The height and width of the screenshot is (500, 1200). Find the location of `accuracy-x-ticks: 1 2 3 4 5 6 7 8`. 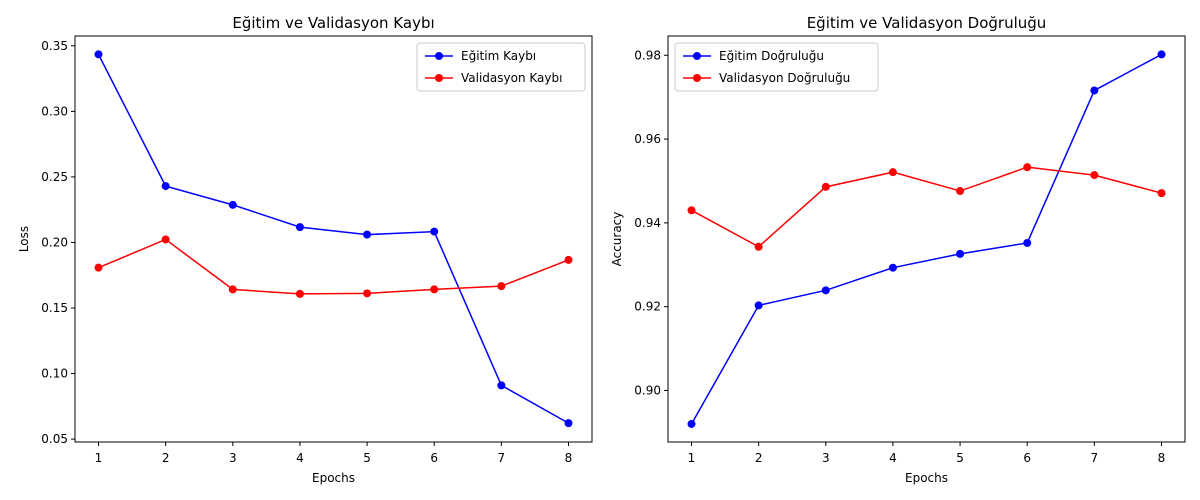

accuracy-x-ticks: 1 2 3 4 5 6 7 8 is located at coordinates (927, 453).